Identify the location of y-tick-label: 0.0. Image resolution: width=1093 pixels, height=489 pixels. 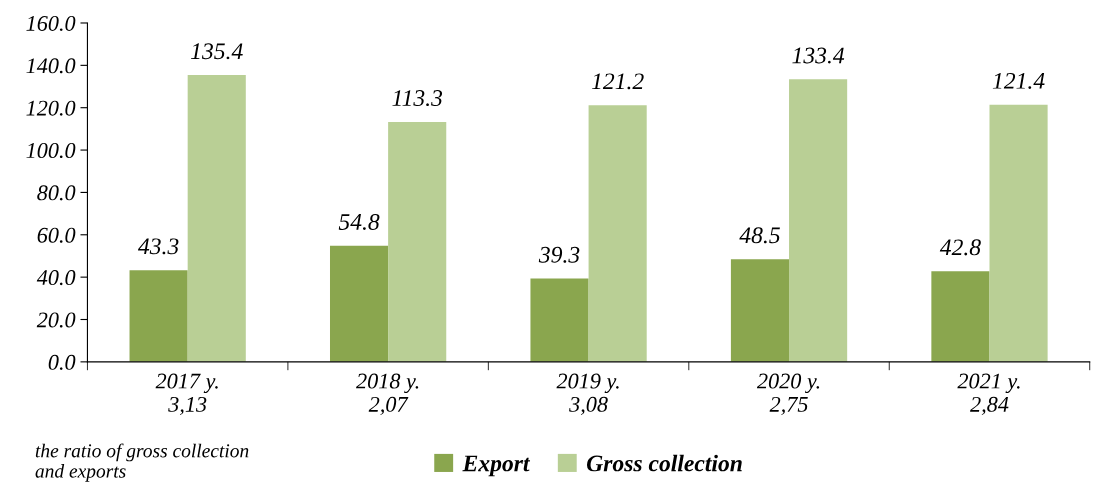
(62, 362).